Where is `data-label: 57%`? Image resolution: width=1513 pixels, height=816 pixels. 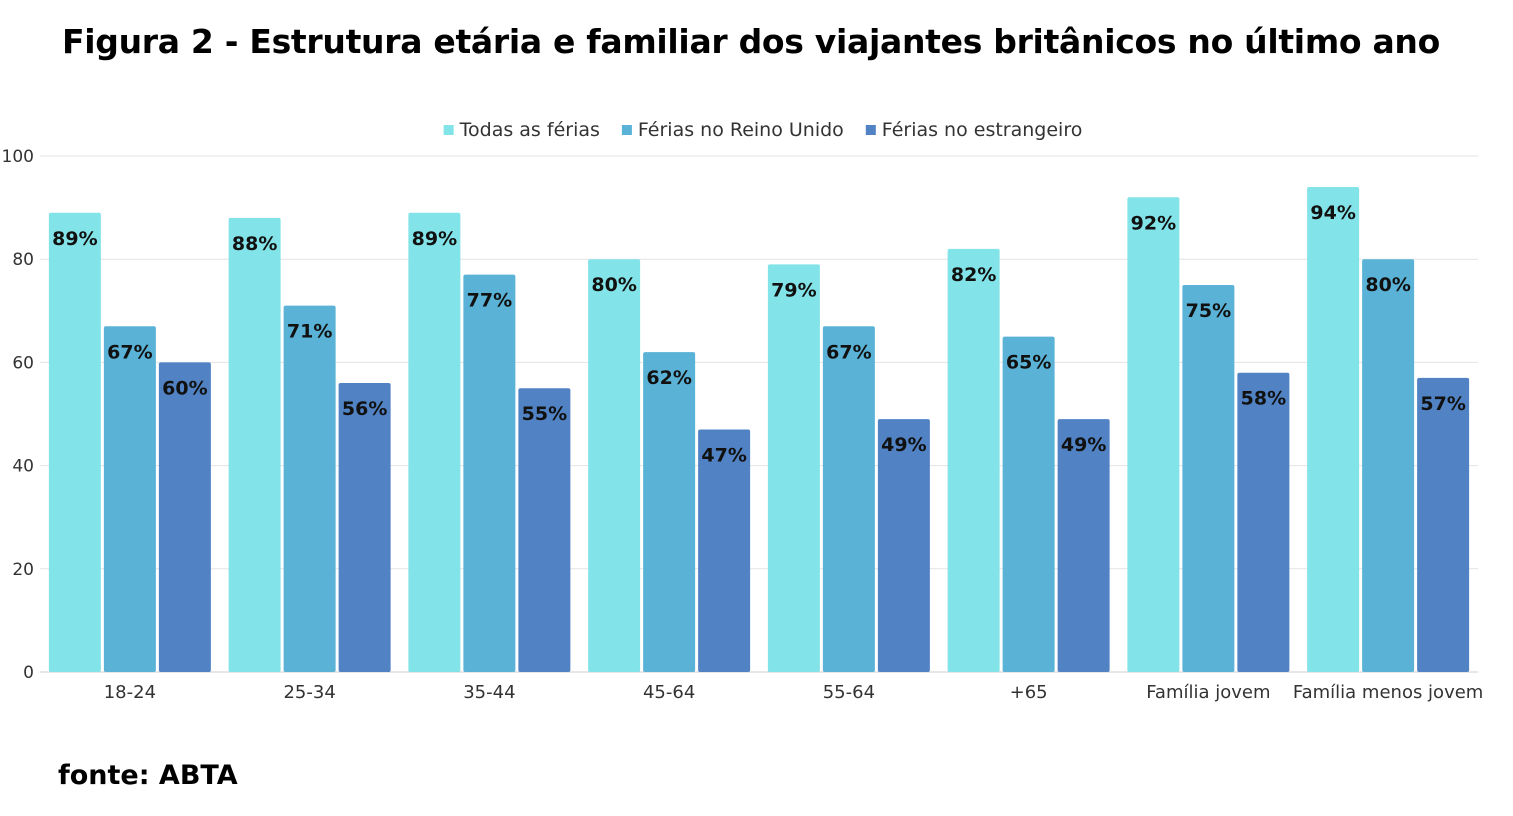 data-label: 57% is located at coordinates (1442, 404).